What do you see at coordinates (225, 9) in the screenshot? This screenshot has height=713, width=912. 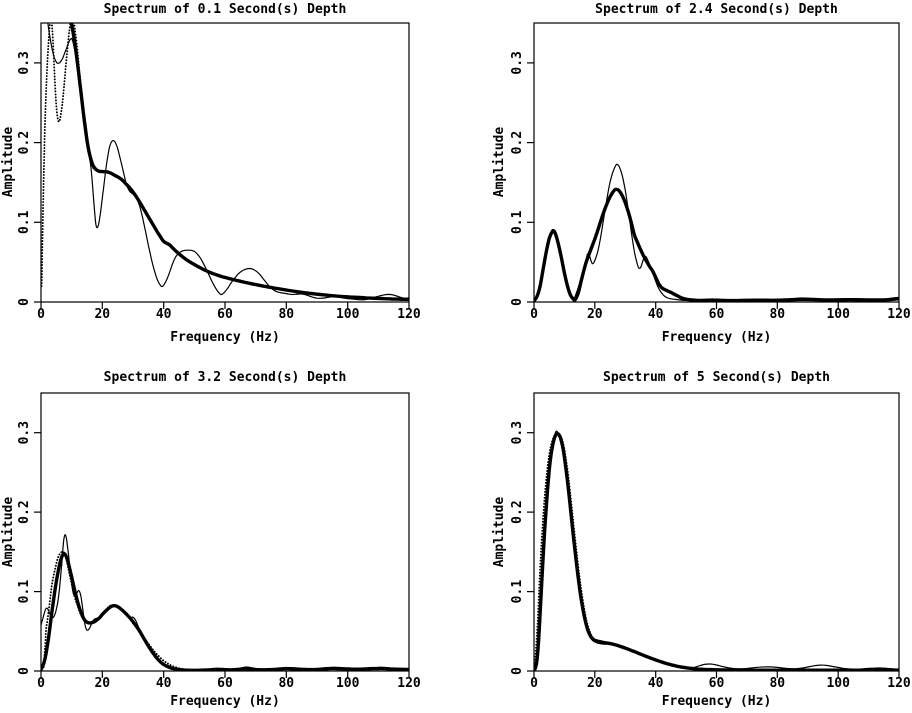 I see `panel-title: Spectrum of 0.1 Second(s) Depth` at bounding box center [225, 9].